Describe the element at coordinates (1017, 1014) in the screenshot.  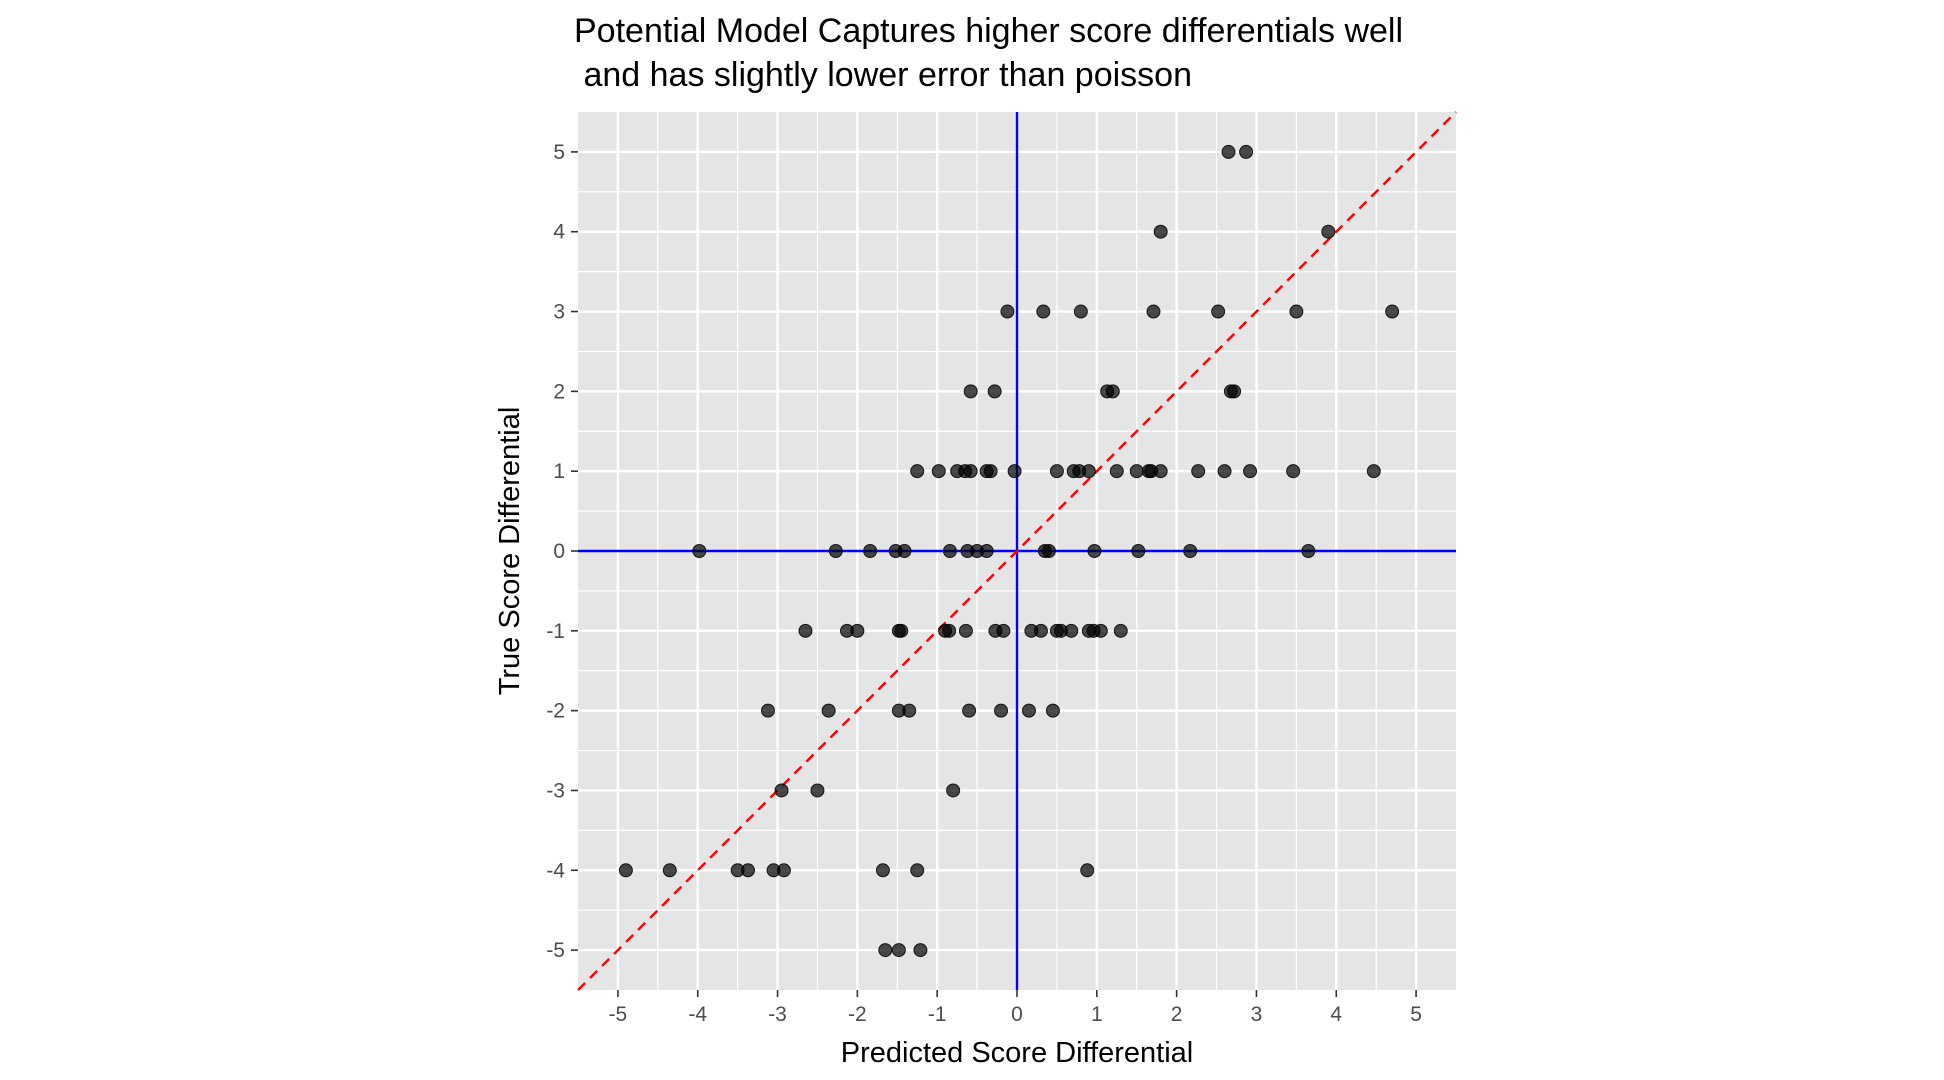
I see `x-tick-label: 0` at that location.